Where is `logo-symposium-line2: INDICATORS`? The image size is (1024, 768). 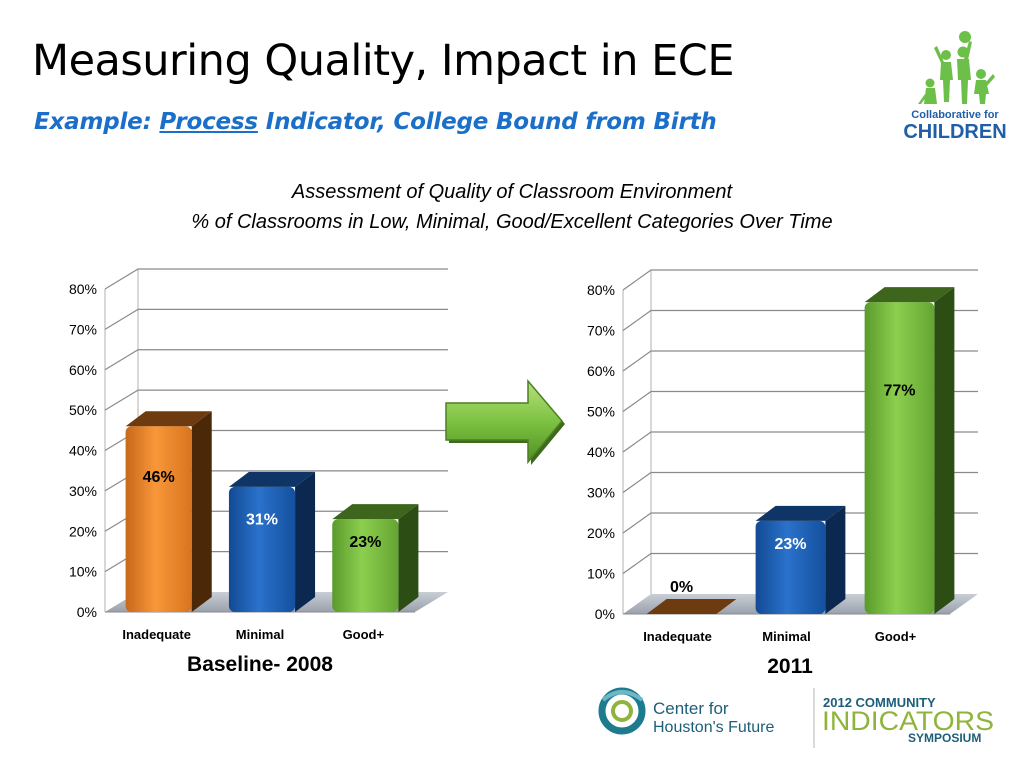
logo-symposium-line2: INDICATORS is located at coordinates (908, 721).